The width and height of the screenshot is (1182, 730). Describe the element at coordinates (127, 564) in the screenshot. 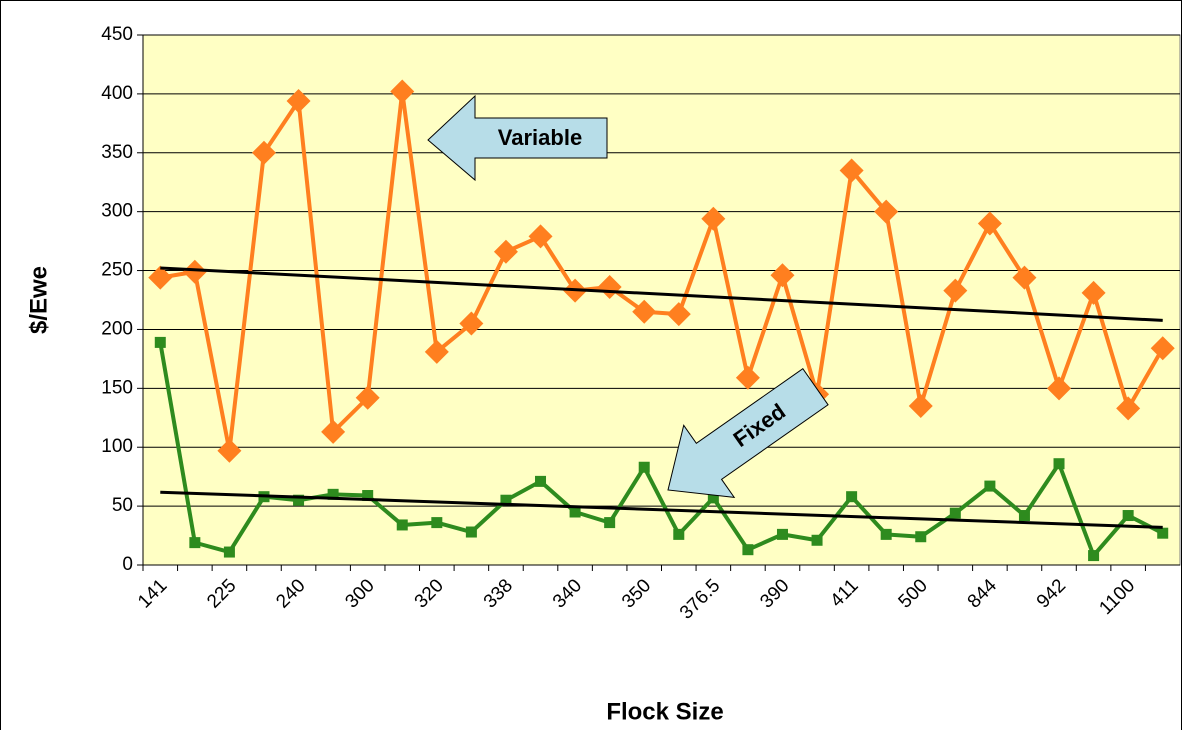

I see `y-tick-label: 0` at that location.